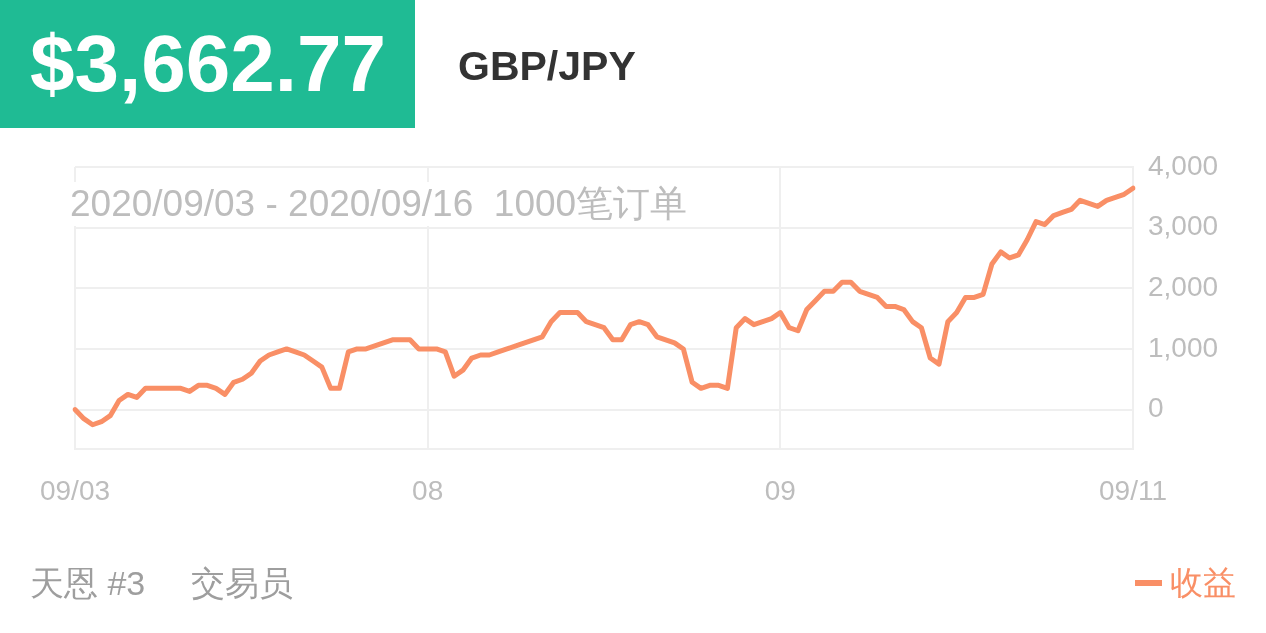 This screenshot has width=1266, height=633. I want to click on title-banner: $3,662.77, so click(207, 64).